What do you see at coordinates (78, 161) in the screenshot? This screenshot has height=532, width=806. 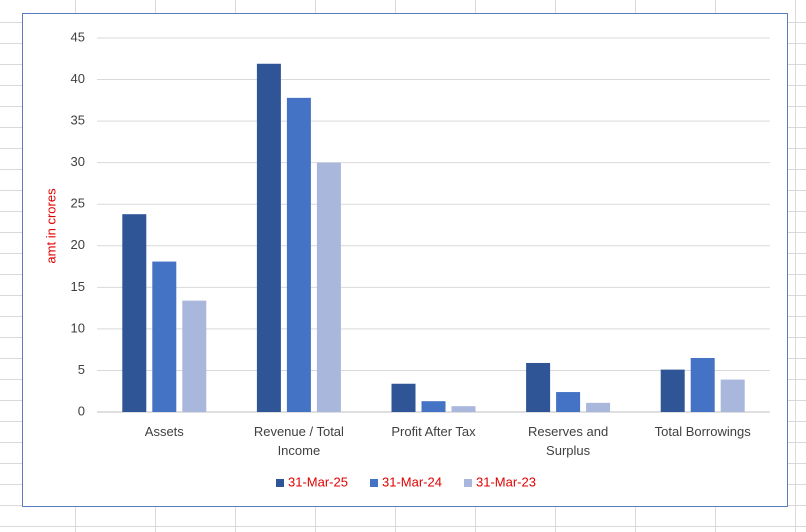 I see `y-tick-label: 30` at bounding box center [78, 161].